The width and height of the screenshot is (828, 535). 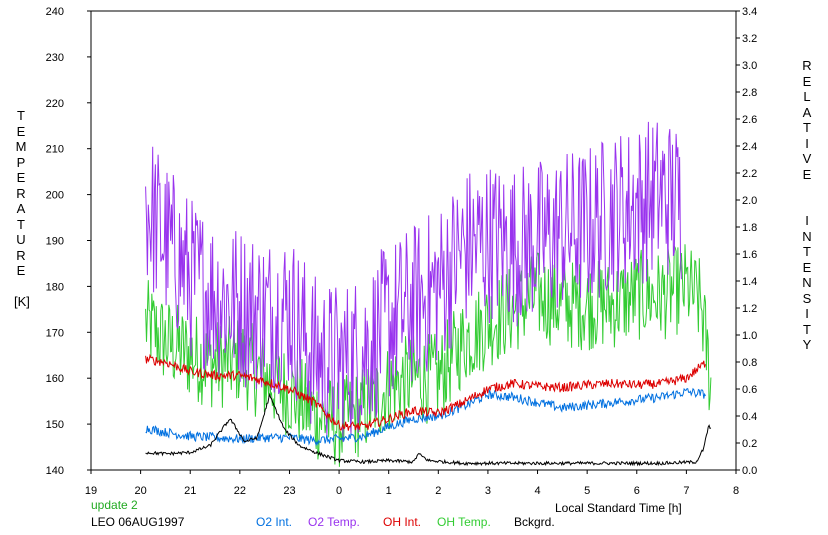 What do you see at coordinates (749, 12) in the screenshot?
I see `right-tick-label: 3.4` at bounding box center [749, 12].